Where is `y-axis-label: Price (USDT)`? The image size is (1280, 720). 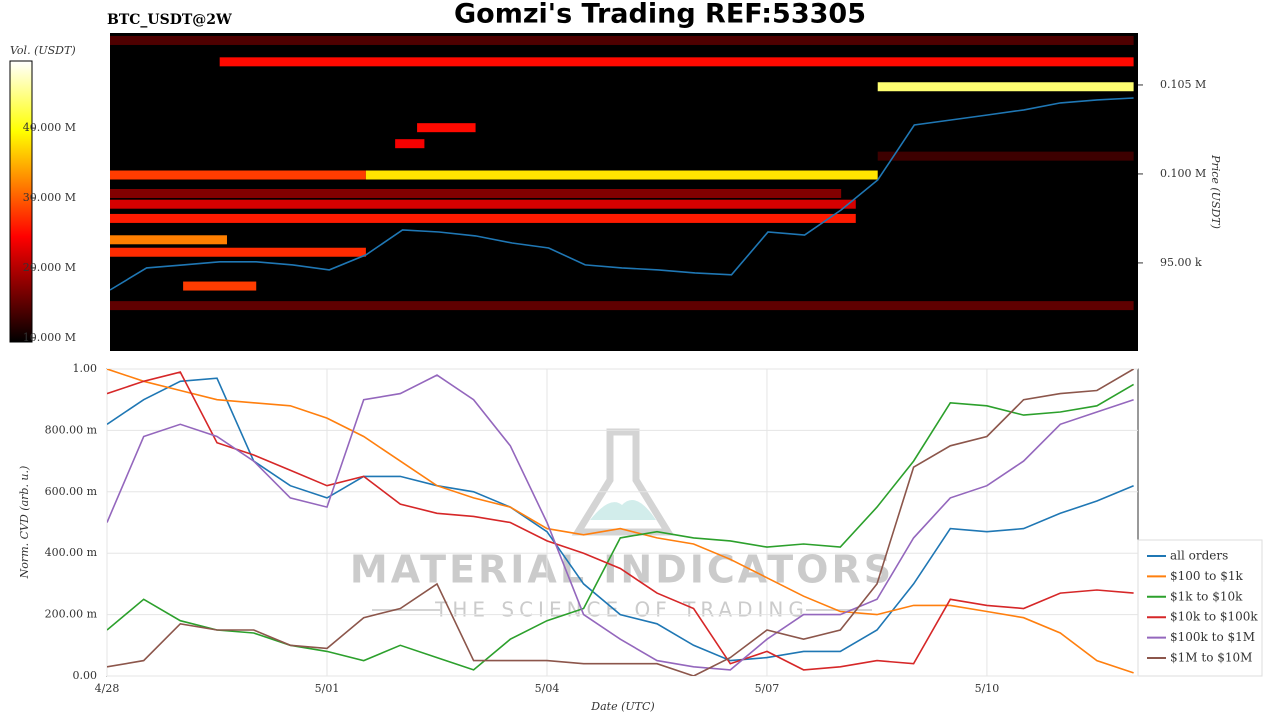 y-axis-label: Price (USDT) is located at coordinates (1215, 191).